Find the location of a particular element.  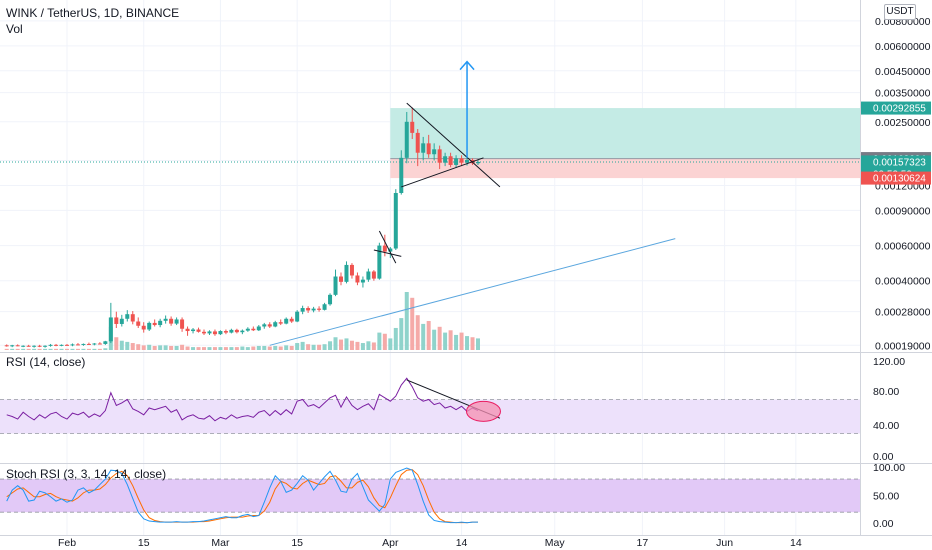

currency-badge: USDT is located at coordinates (900, 12).